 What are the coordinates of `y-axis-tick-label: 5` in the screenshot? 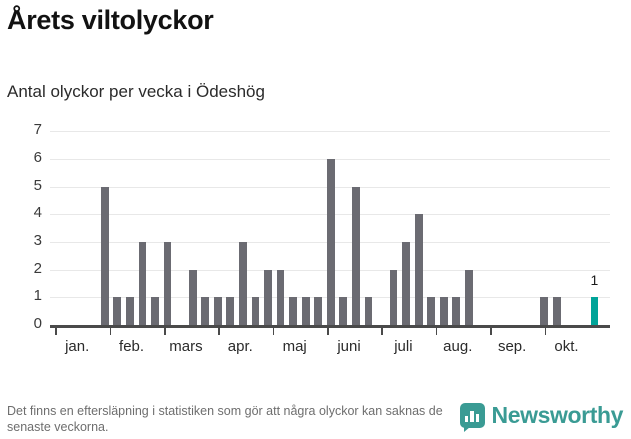 It's located at (37, 185).